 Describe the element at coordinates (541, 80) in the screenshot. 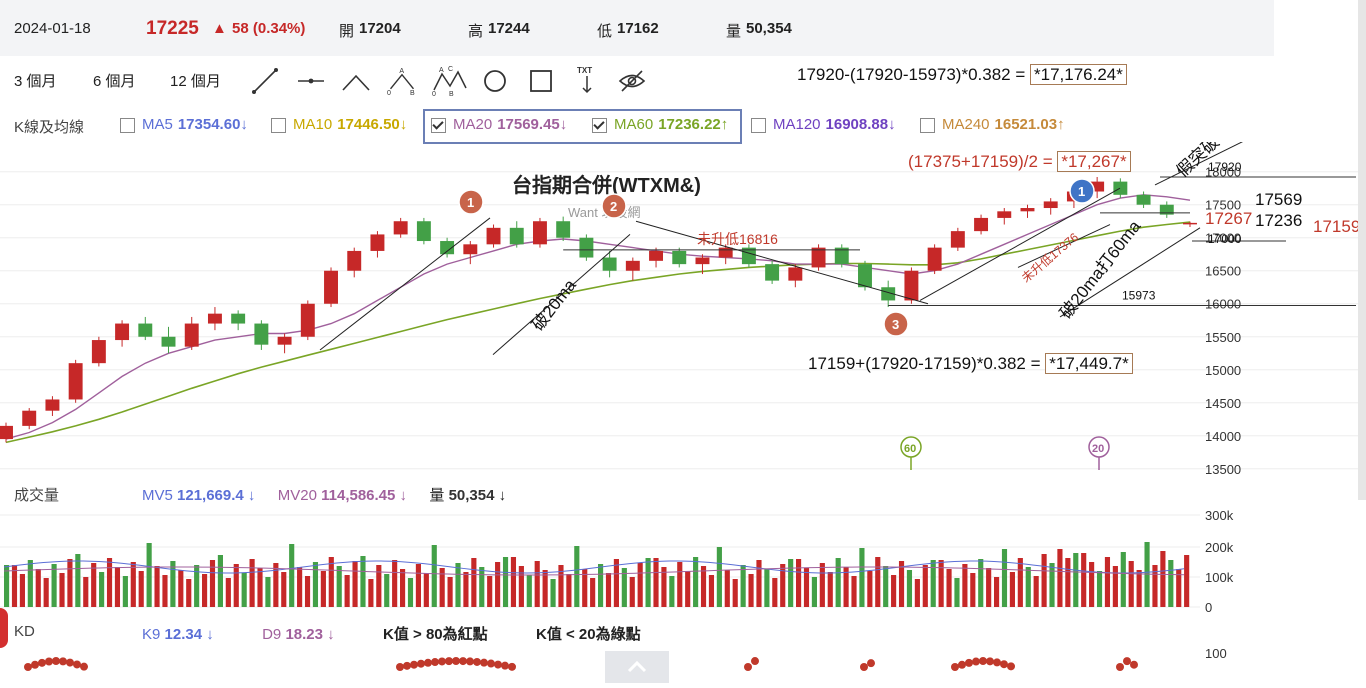

I see `rectangle-tool-icon` at that location.